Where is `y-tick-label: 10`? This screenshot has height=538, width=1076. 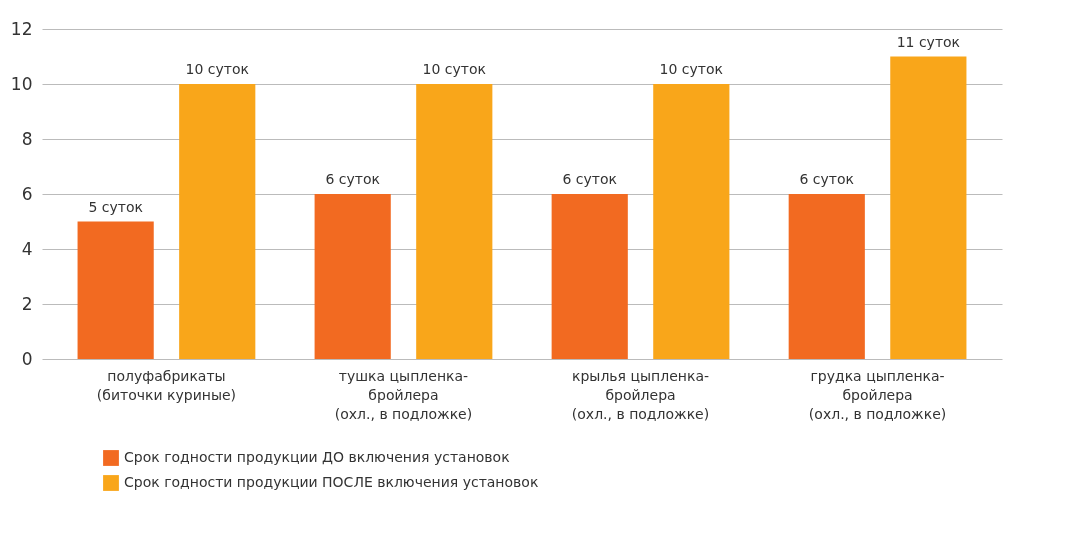 y-tick-label: 10 is located at coordinates (21, 83).